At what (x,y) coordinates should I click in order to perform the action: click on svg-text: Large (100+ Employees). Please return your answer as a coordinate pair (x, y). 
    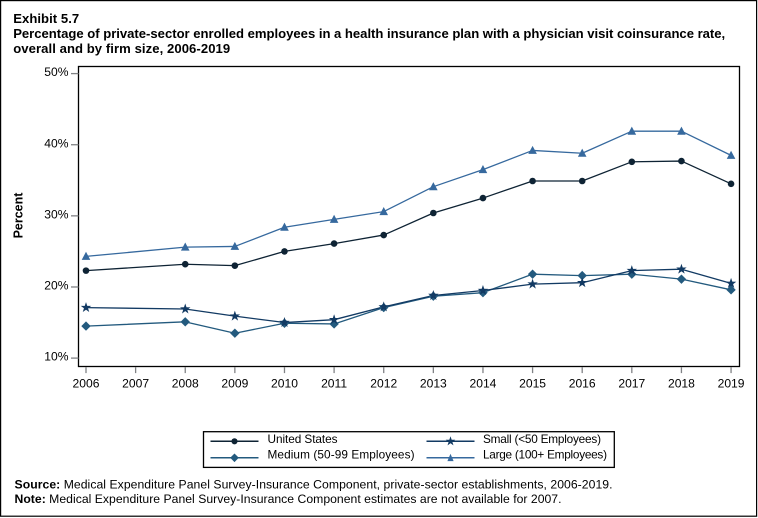
    Looking at the image, I should click on (545, 455).